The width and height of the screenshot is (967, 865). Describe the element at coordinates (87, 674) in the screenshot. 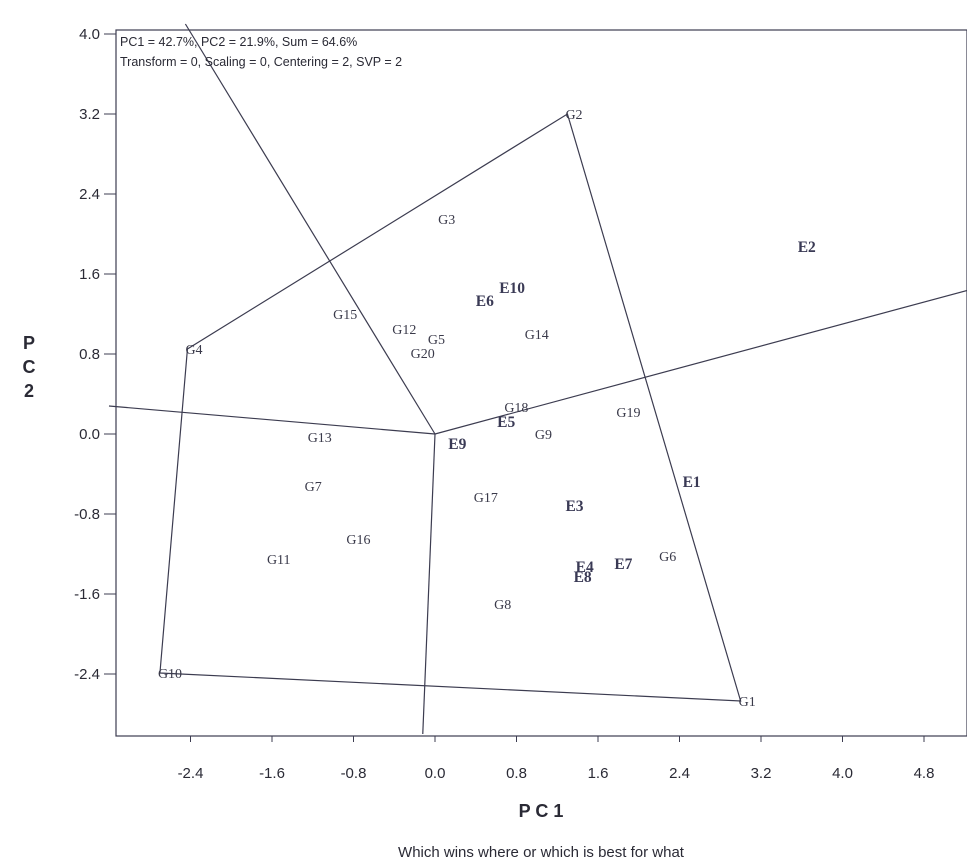

I see `y-tick-label: -2.4` at that location.